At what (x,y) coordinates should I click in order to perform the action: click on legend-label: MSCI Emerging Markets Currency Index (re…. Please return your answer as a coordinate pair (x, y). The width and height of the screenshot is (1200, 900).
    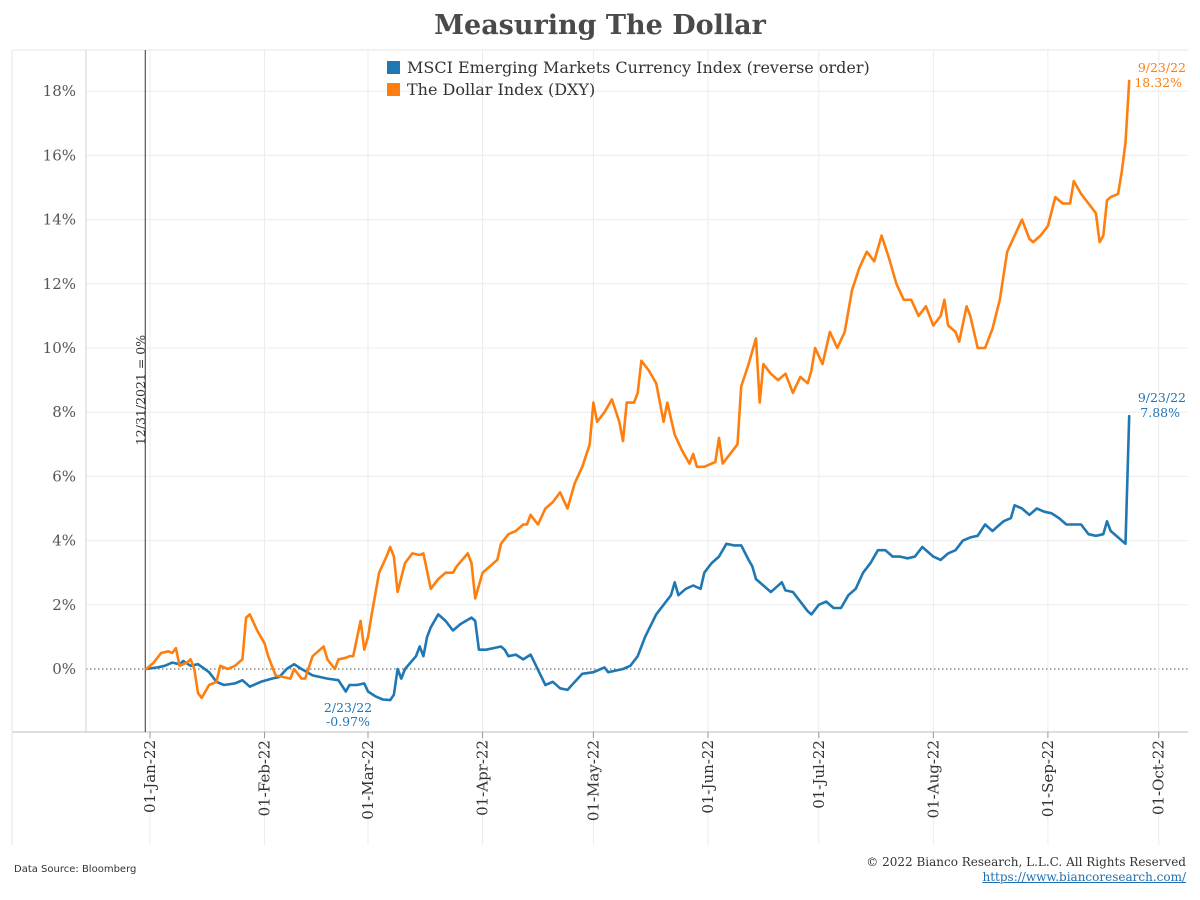
    Looking at the image, I should click on (638, 67).